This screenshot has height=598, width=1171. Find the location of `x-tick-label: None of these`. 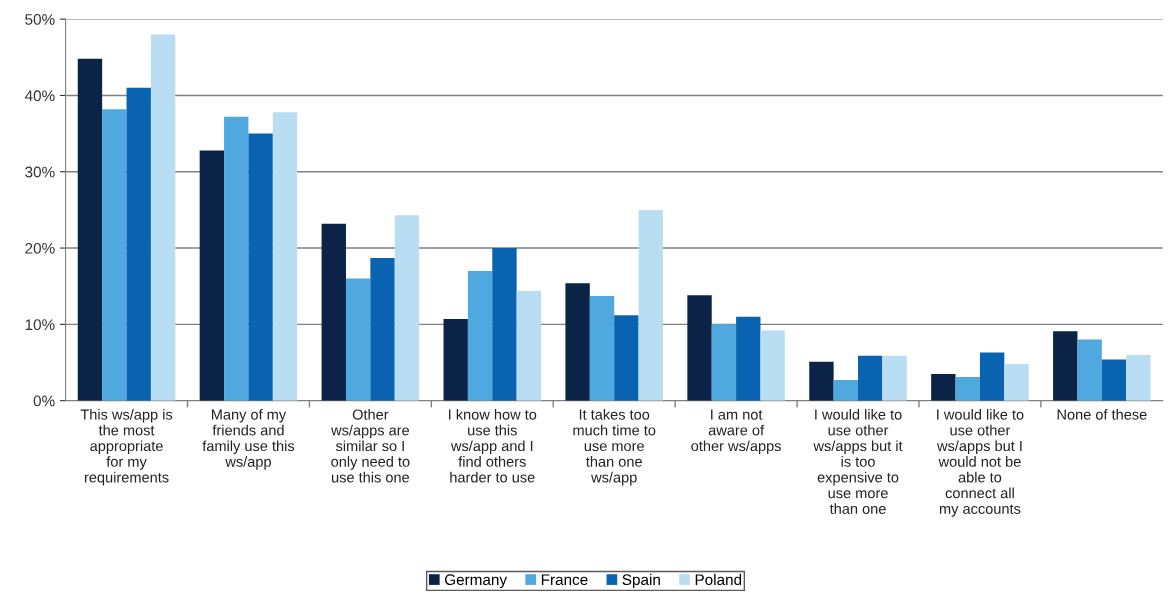

x-tick-label: None of these is located at coordinates (1102, 414).